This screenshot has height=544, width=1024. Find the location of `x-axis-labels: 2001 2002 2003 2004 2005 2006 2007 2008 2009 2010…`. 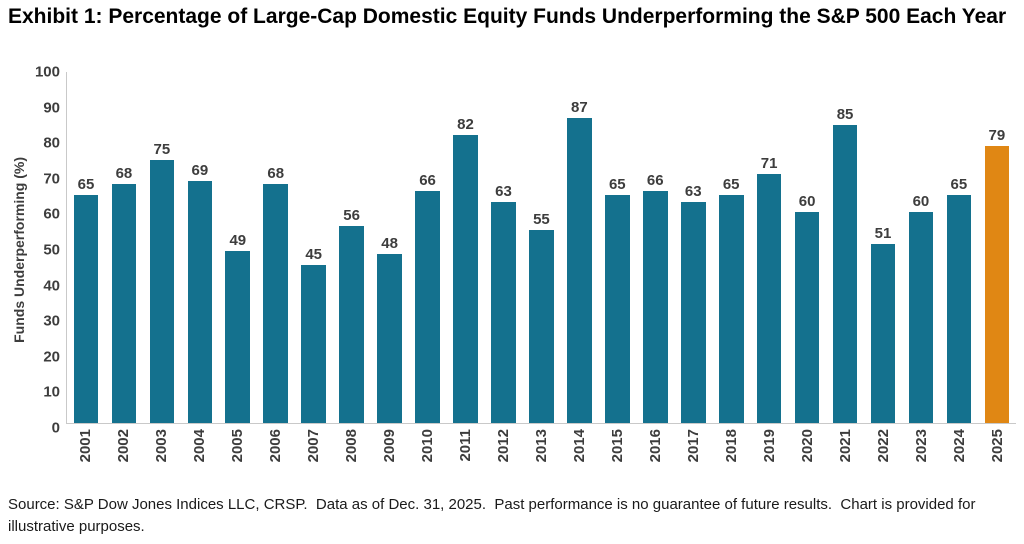

x-axis-labels: 2001 2002 2003 2004 2005 2006 2007 2008 2009 2010… is located at coordinates (541, 450).